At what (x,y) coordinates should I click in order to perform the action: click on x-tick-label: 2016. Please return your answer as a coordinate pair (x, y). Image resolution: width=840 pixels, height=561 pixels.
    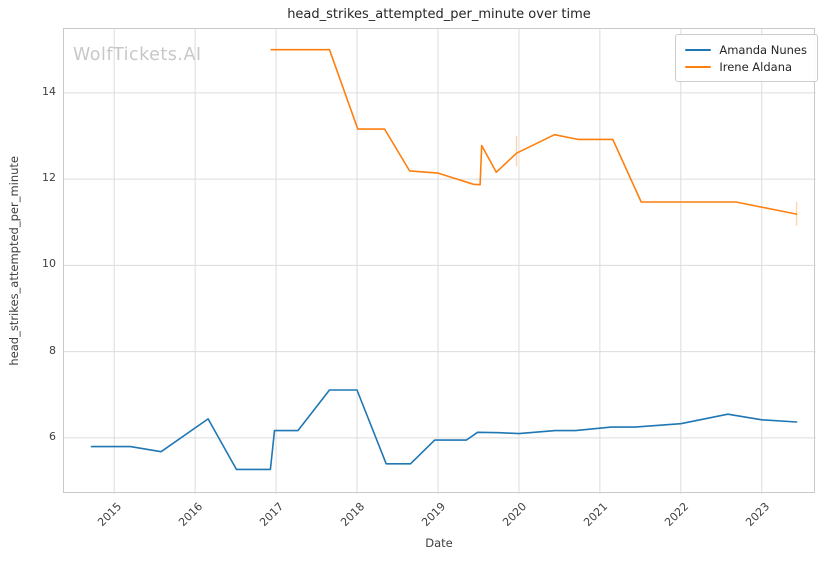
    Looking at the image, I should click on (191, 514).